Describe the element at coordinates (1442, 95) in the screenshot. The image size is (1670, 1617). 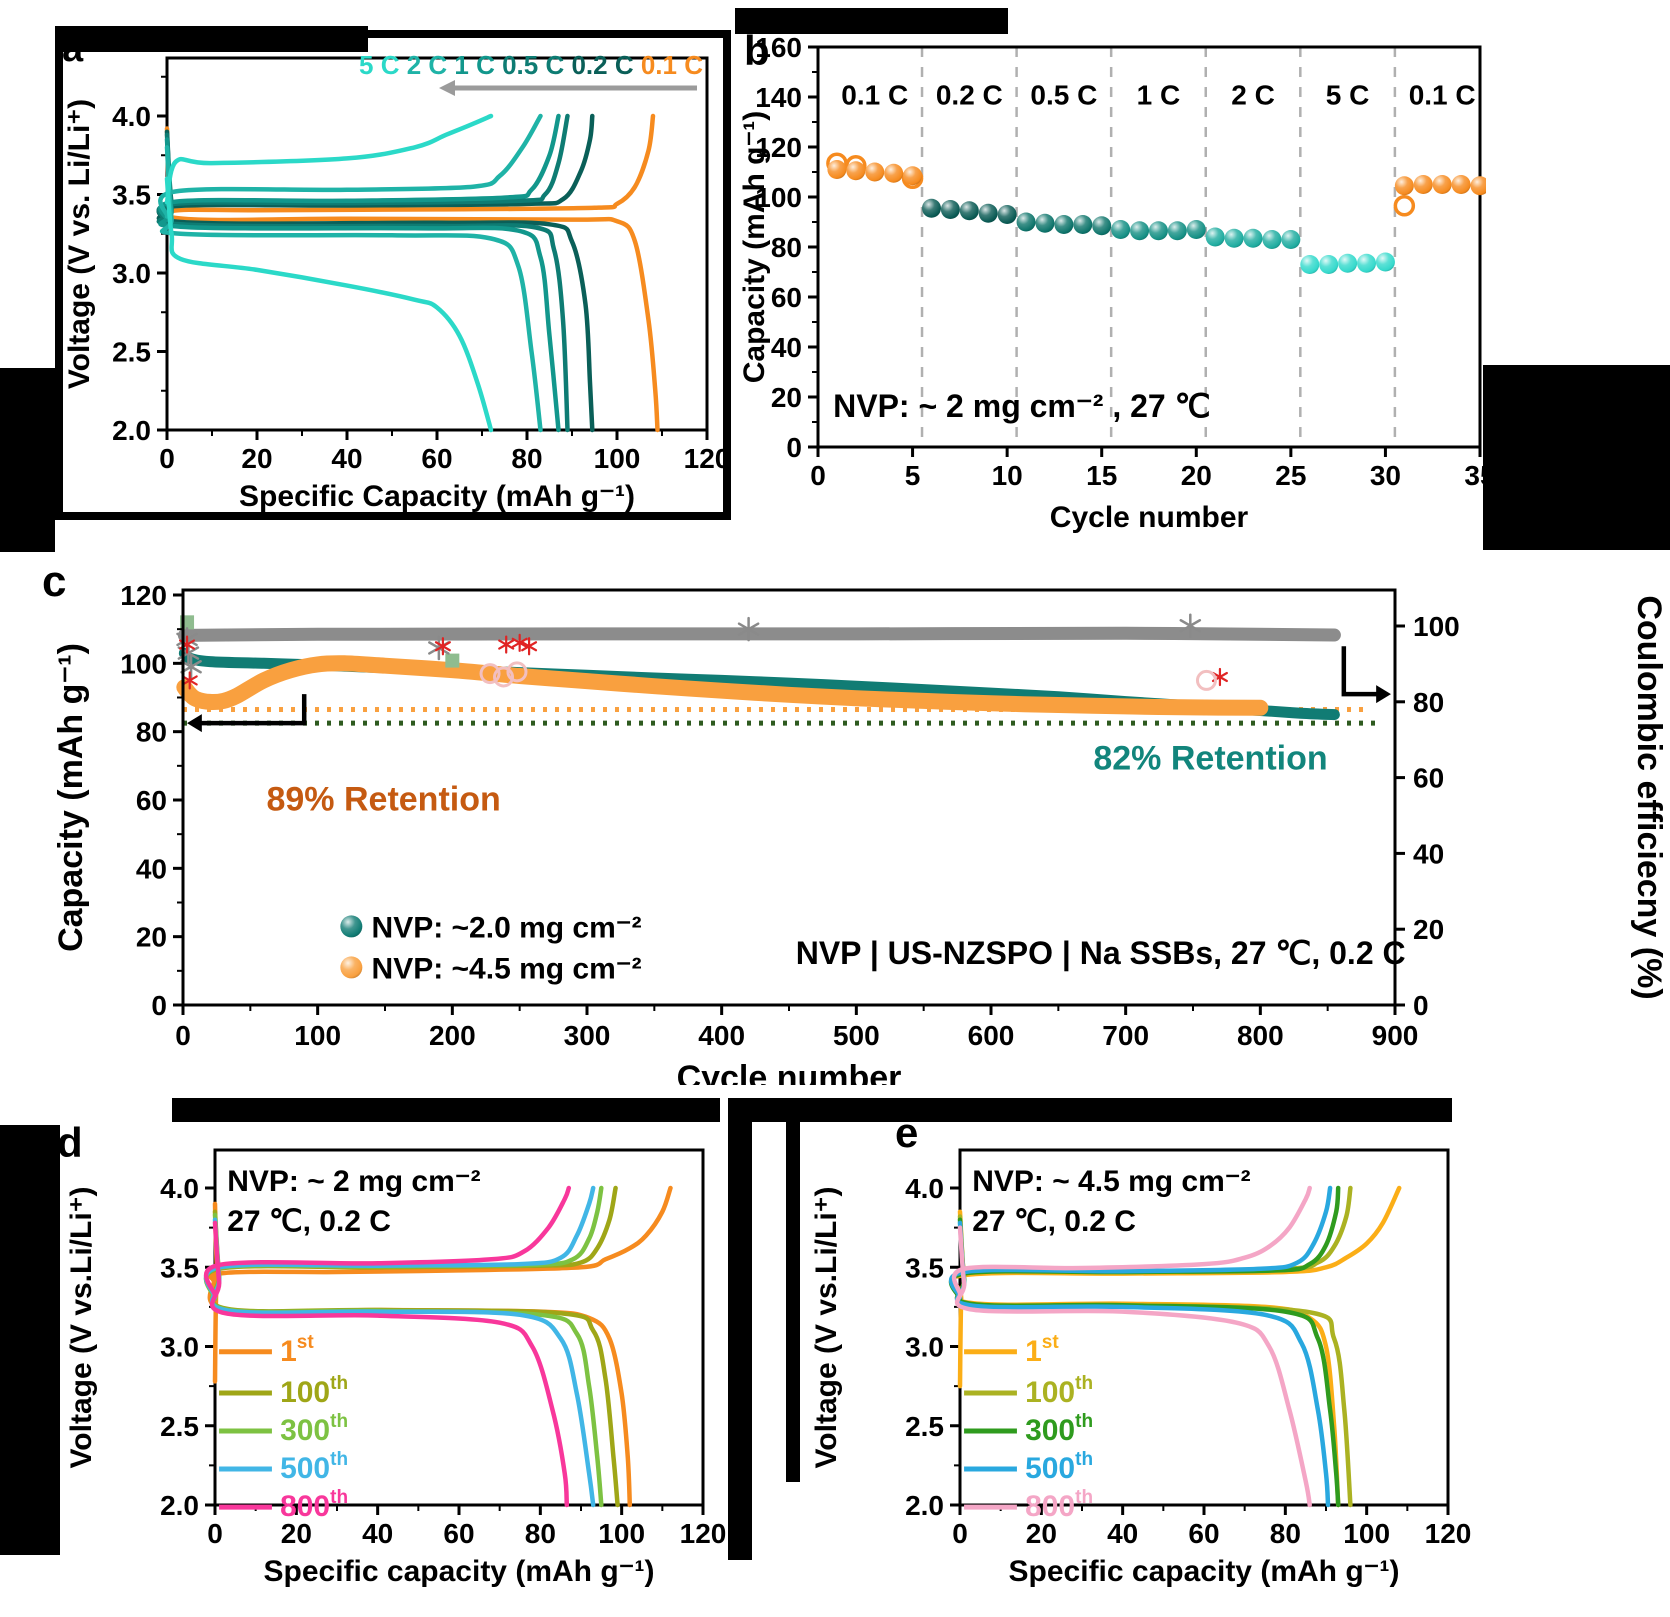
I see `rate-label: 0.1 C` at that location.